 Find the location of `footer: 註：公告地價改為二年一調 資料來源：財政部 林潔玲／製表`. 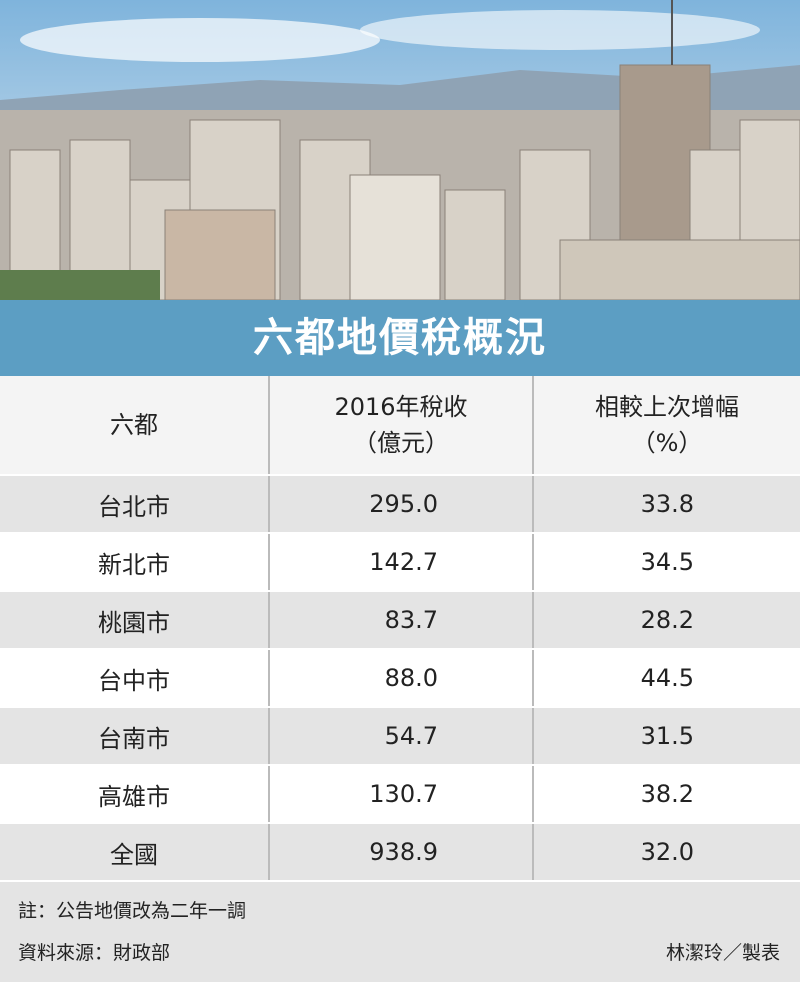

footer: 註：公告地價改為二年一調 資料來源：財政部 林潔玲／製表 is located at coordinates (400, 932).